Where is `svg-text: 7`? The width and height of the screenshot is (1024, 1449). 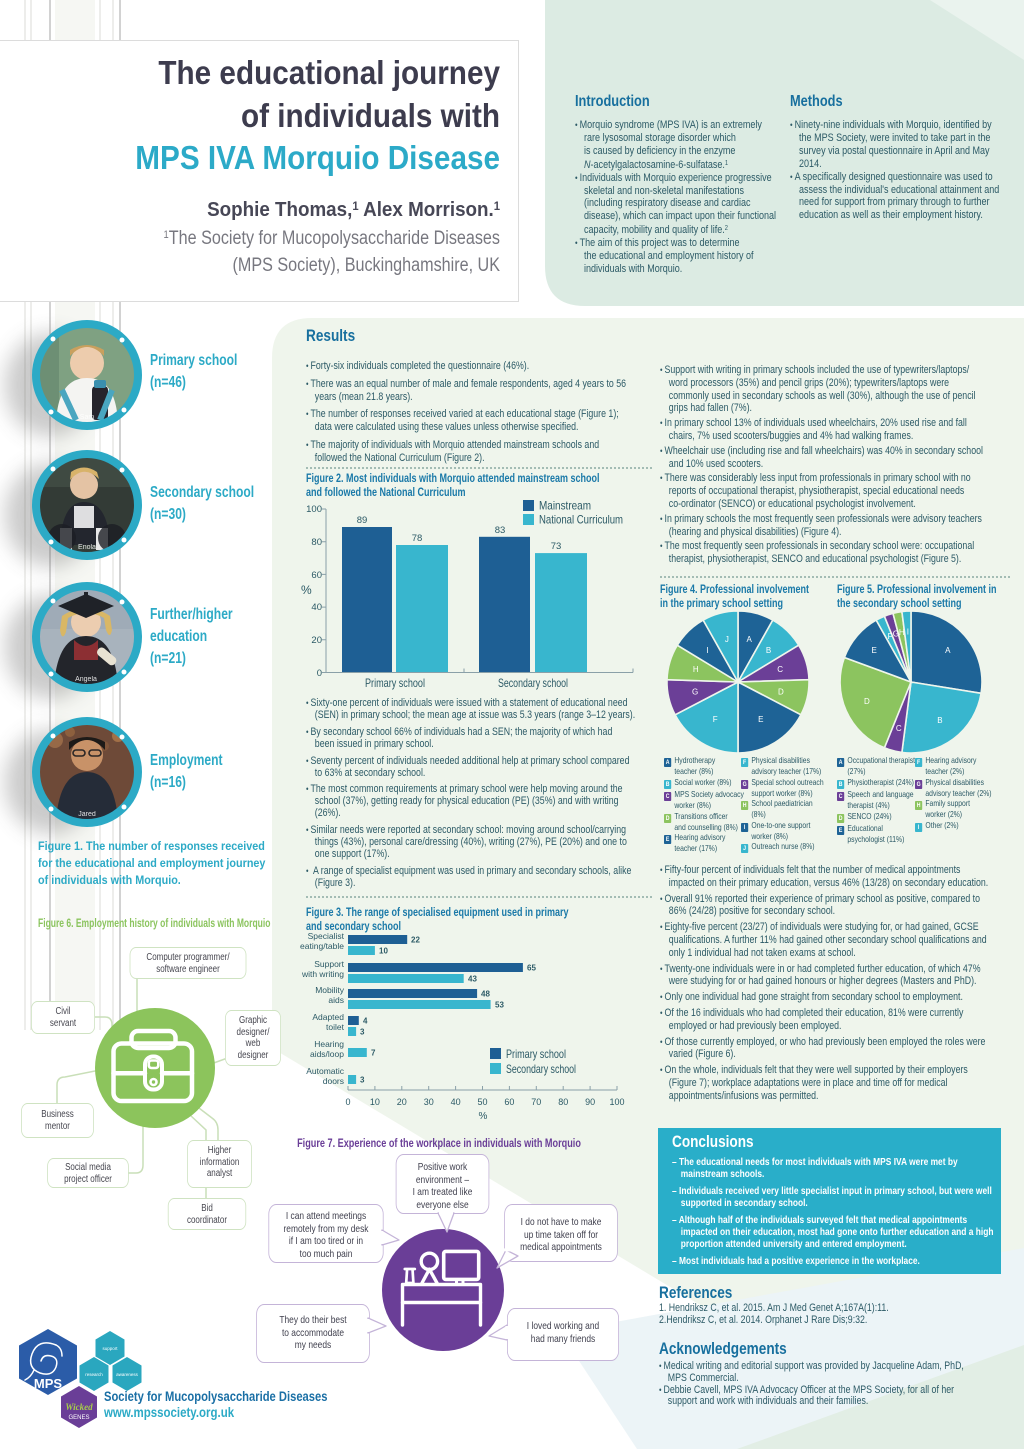 svg-text: 7 is located at coordinates (373, 1053).